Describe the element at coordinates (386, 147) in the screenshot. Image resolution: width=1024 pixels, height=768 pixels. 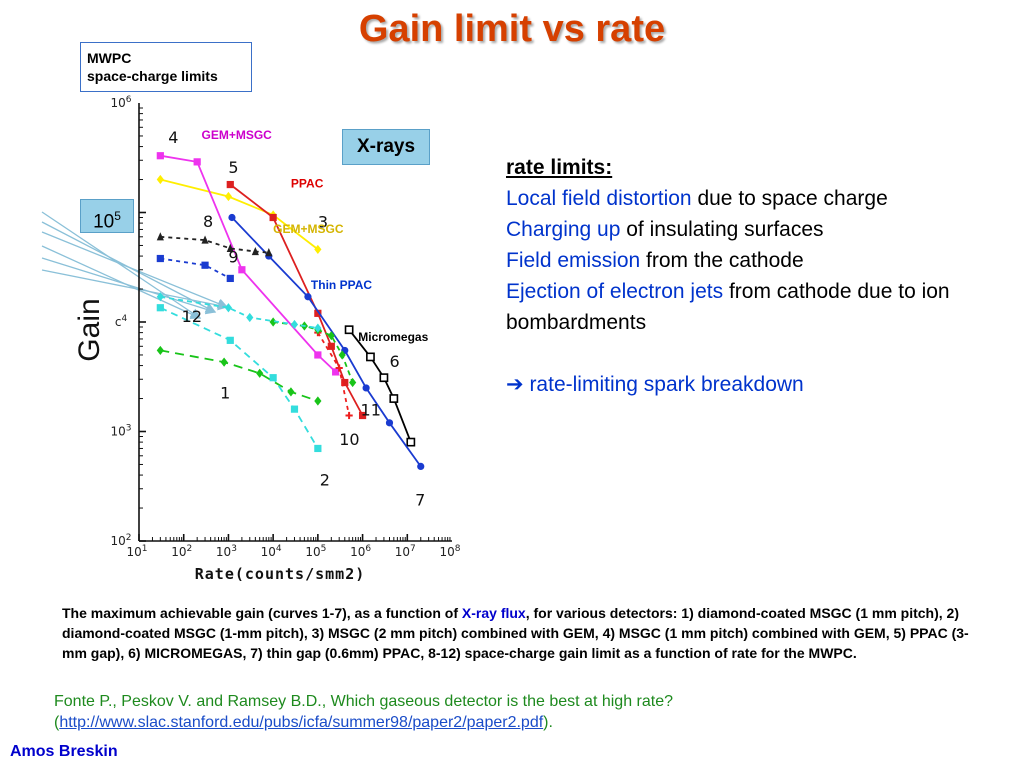
I see `xrays-label-box: X-rays` at that location.